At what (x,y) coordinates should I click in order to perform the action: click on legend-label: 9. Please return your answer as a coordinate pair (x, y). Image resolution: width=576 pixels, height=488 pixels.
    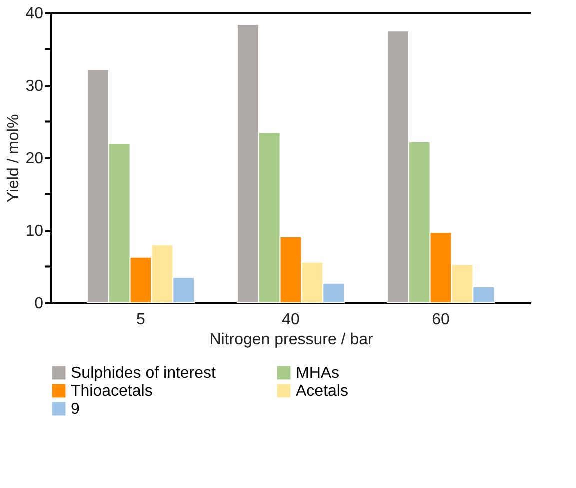
    Looking at the image, I should click on (75, 409).